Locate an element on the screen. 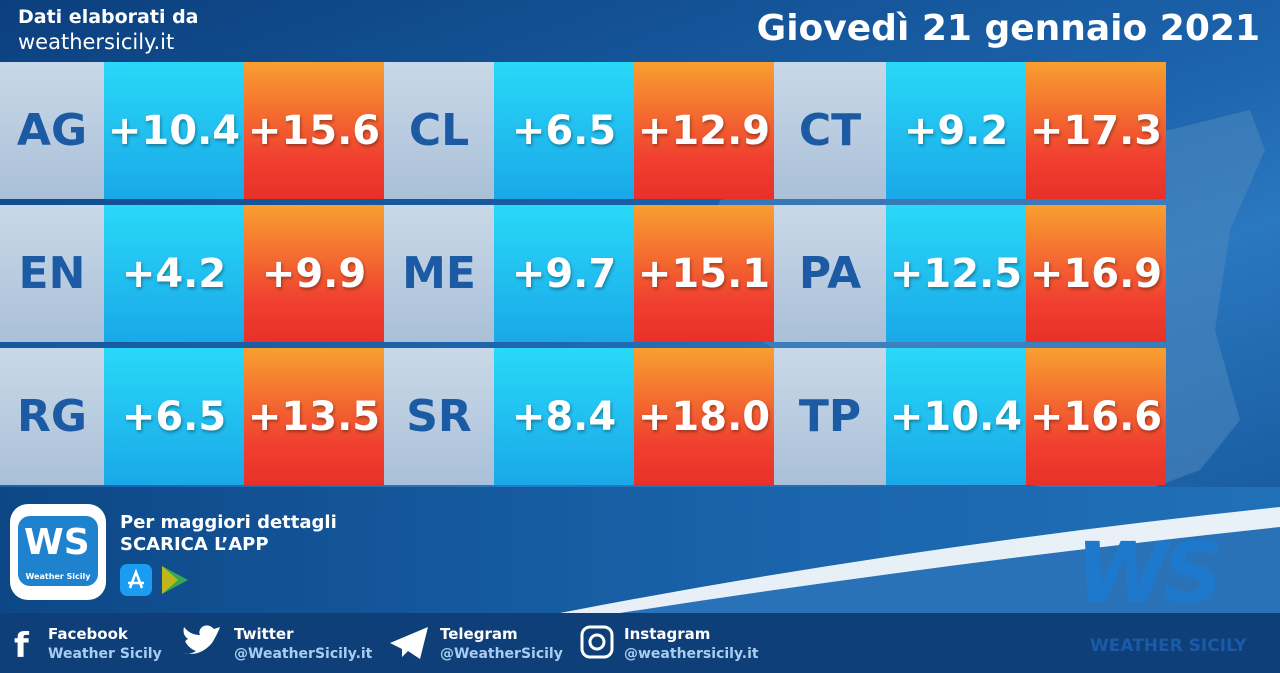 Image resolution: width=1280 pixels, height=673 pixels. max-temp: +9.9 is located at coordinates (314, 273).